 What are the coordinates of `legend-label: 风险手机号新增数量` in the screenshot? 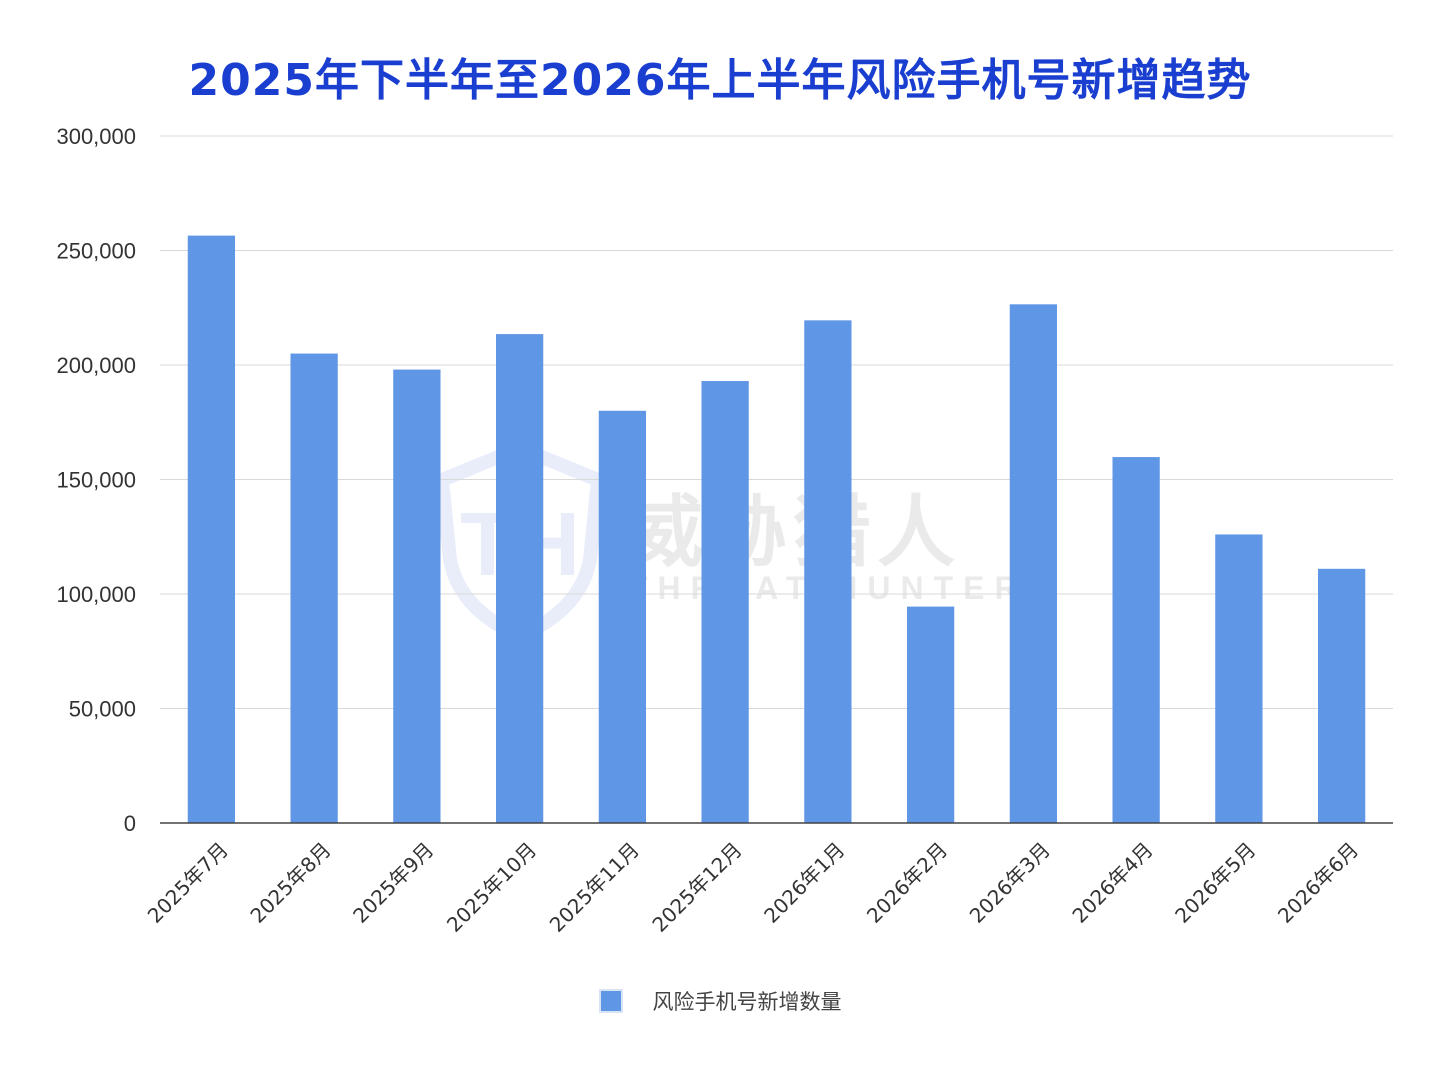 It's located at (747, 1002).